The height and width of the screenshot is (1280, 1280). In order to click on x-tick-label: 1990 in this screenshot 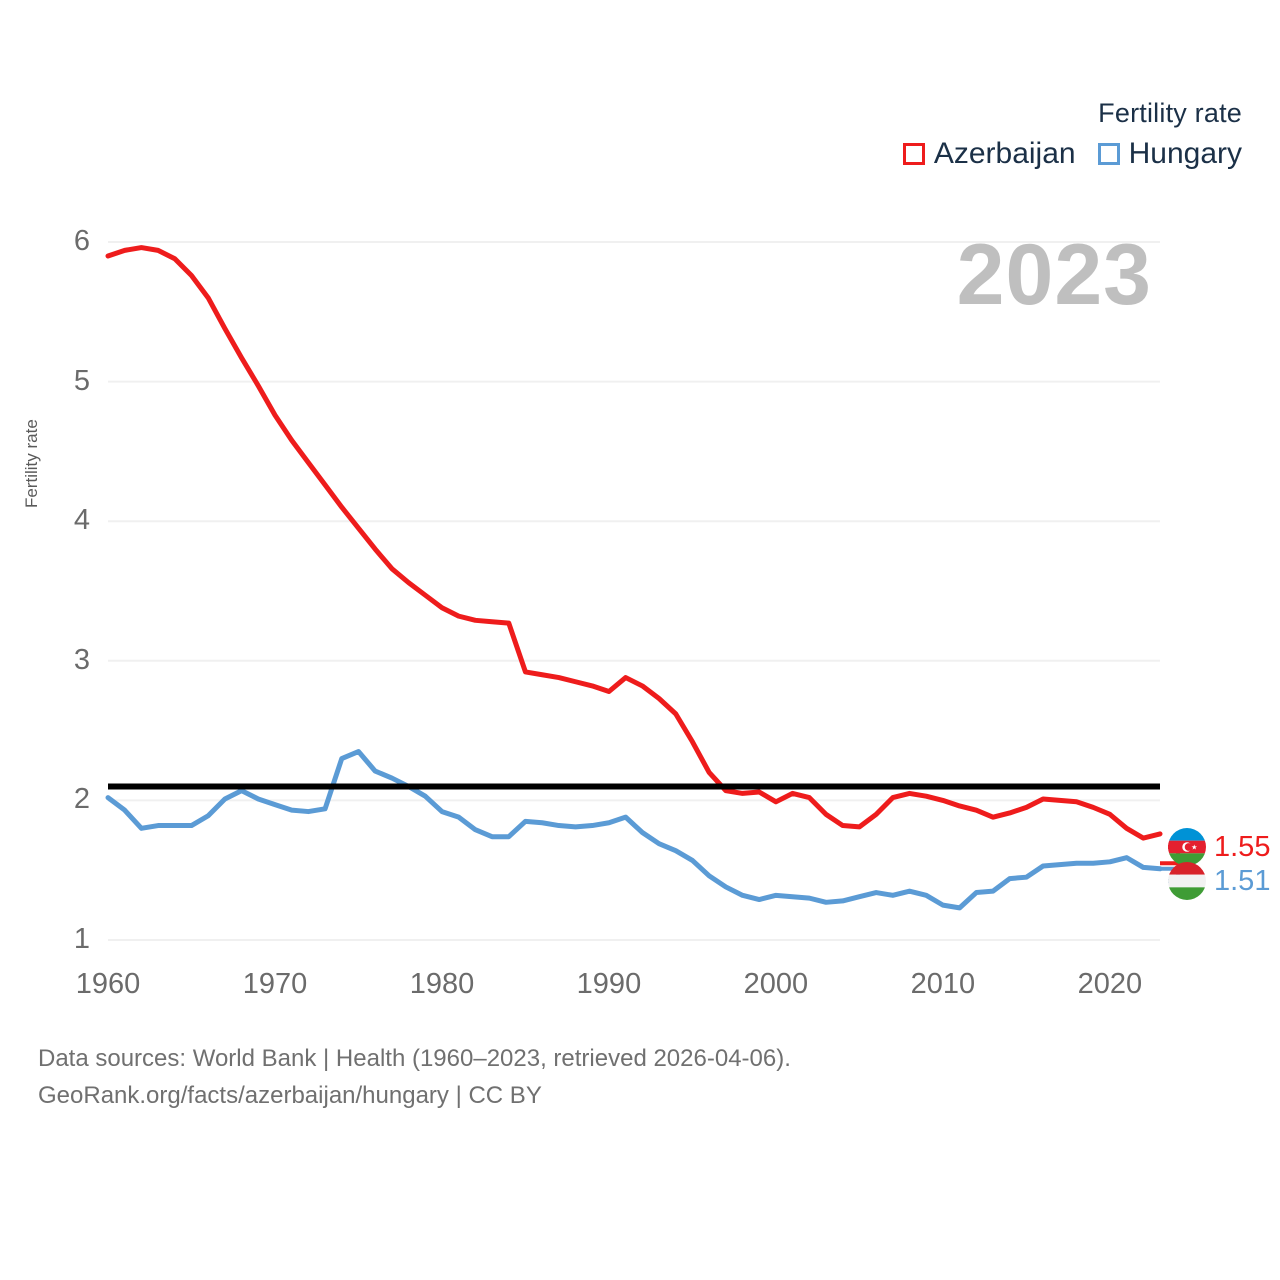, I will do `click(609, 984)`.